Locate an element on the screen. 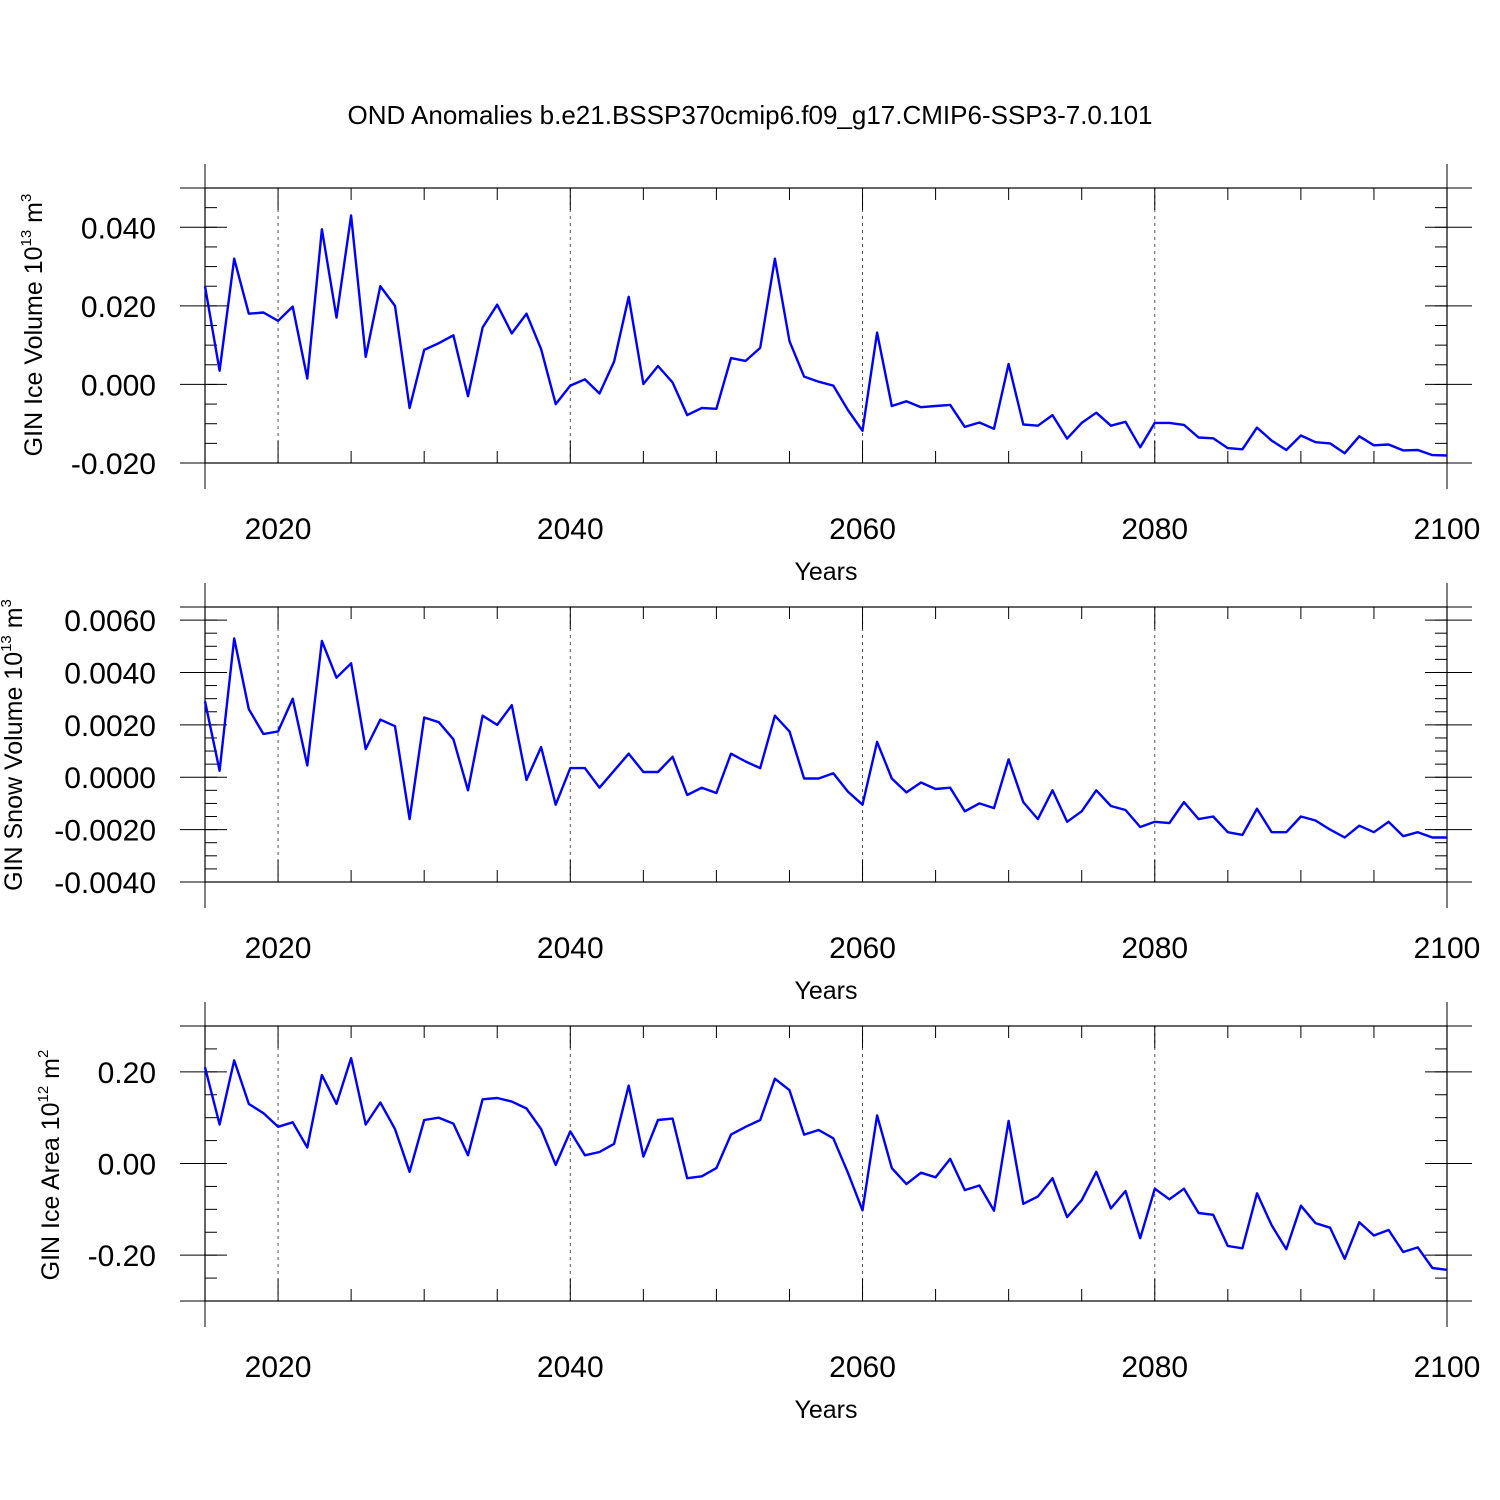  y-axis-title: GIN Ice Volume 1013 m3 is located at coordinates (33, 325).